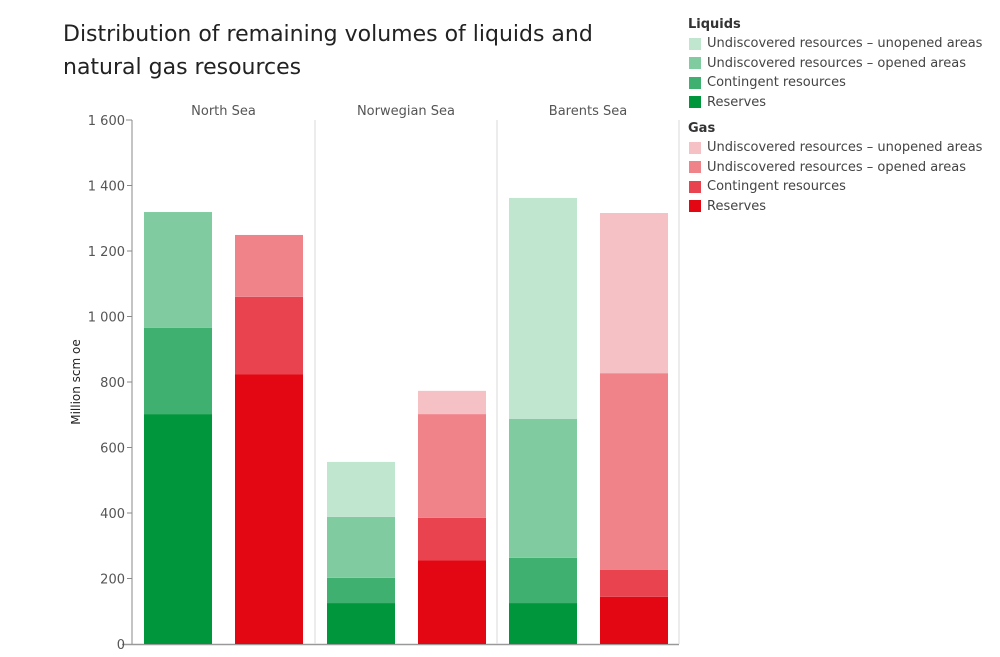 This screenshot has height=657, width=1000. Describe the element at coordinates (702, 128) in the screenshot. I see `legend-group-title: Gas` at that location.